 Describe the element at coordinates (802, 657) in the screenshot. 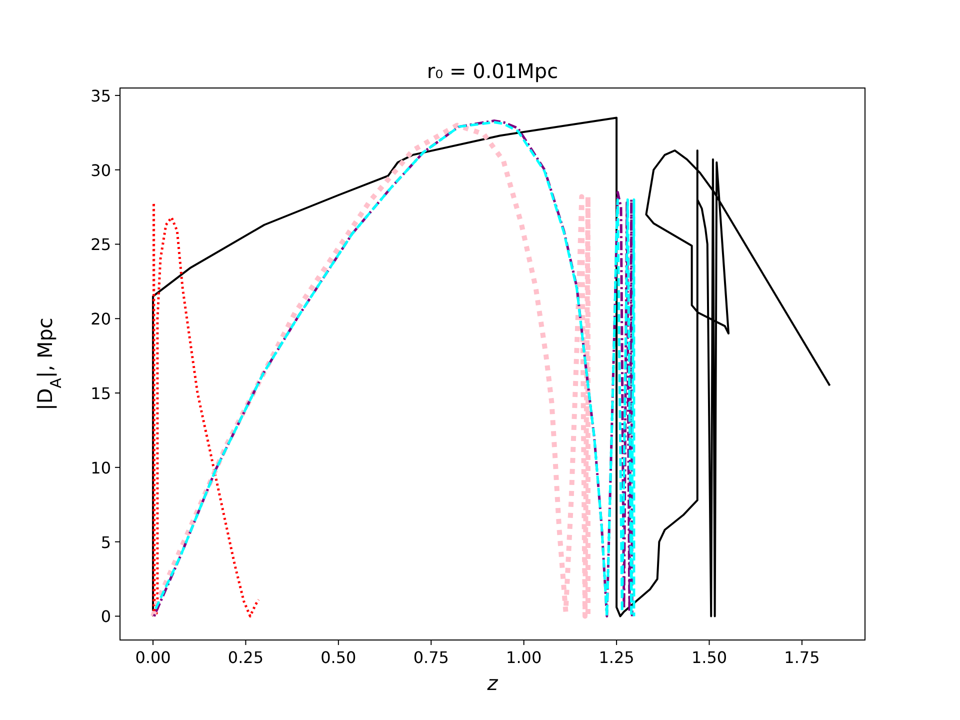

I see `x-tick-label: 1.75` at that location.